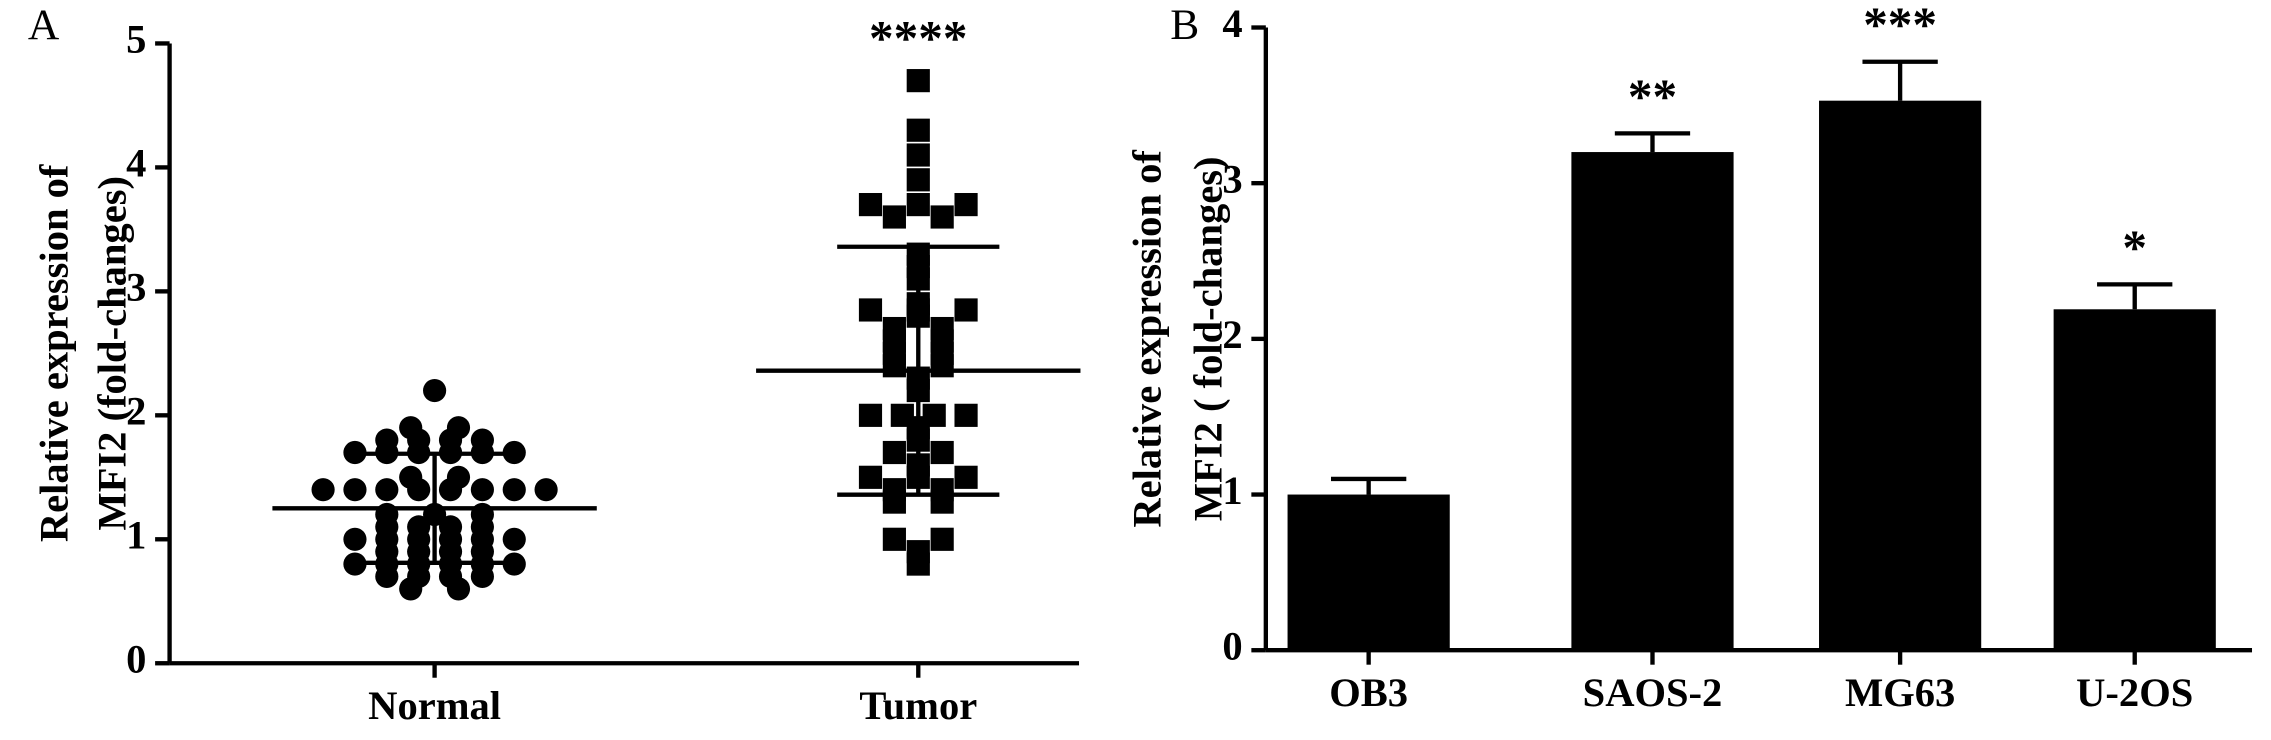 Image resolution: width=2271 pixels, height=740 pixels. What do you see at coordinates (111, 353) in the screenshot?
I see `y-axis-label: MFI2 (fold-changes)` at bounding box center [111, 353].